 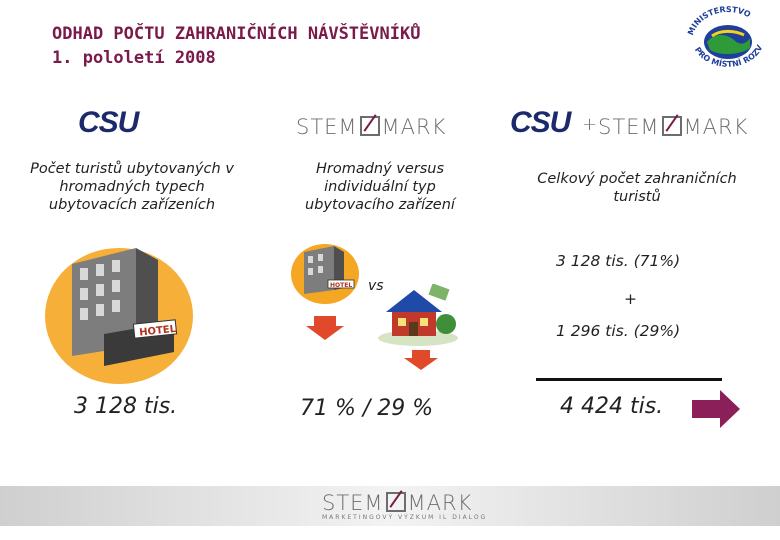 What do you see at coordinates (629, 379) in the screenshot?
I see `sum-divider` at bounding box center [629, 379].